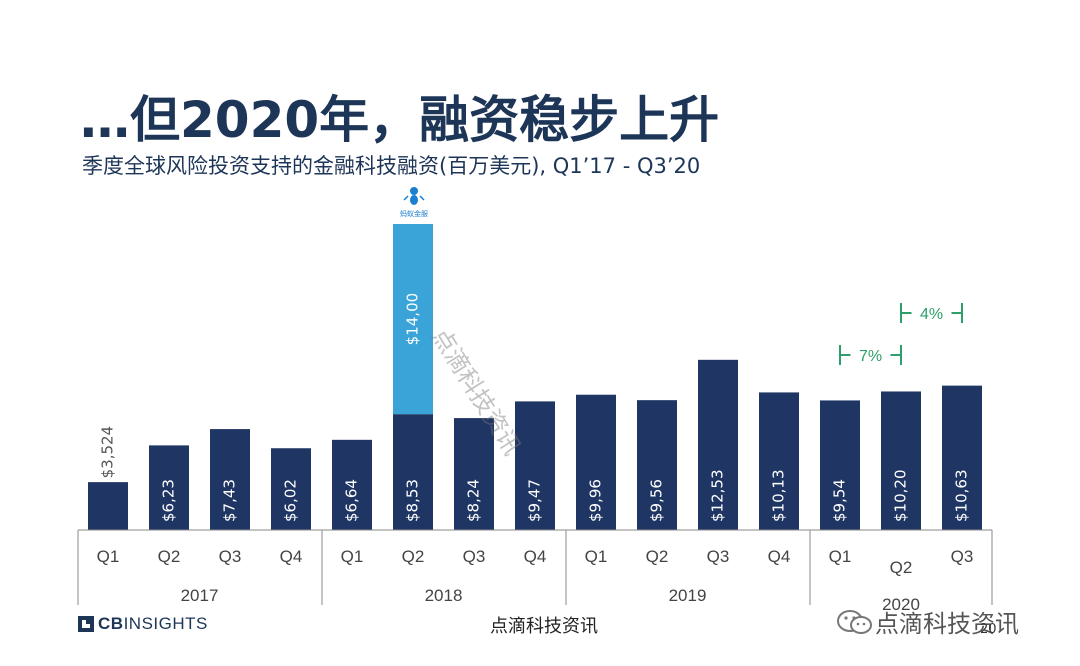 The image size is (1080, 666). What do you see at coordinates (931, 314) in the screenshot?
I see `growth-percent-label: 4%` at bounding box center [931, 314].